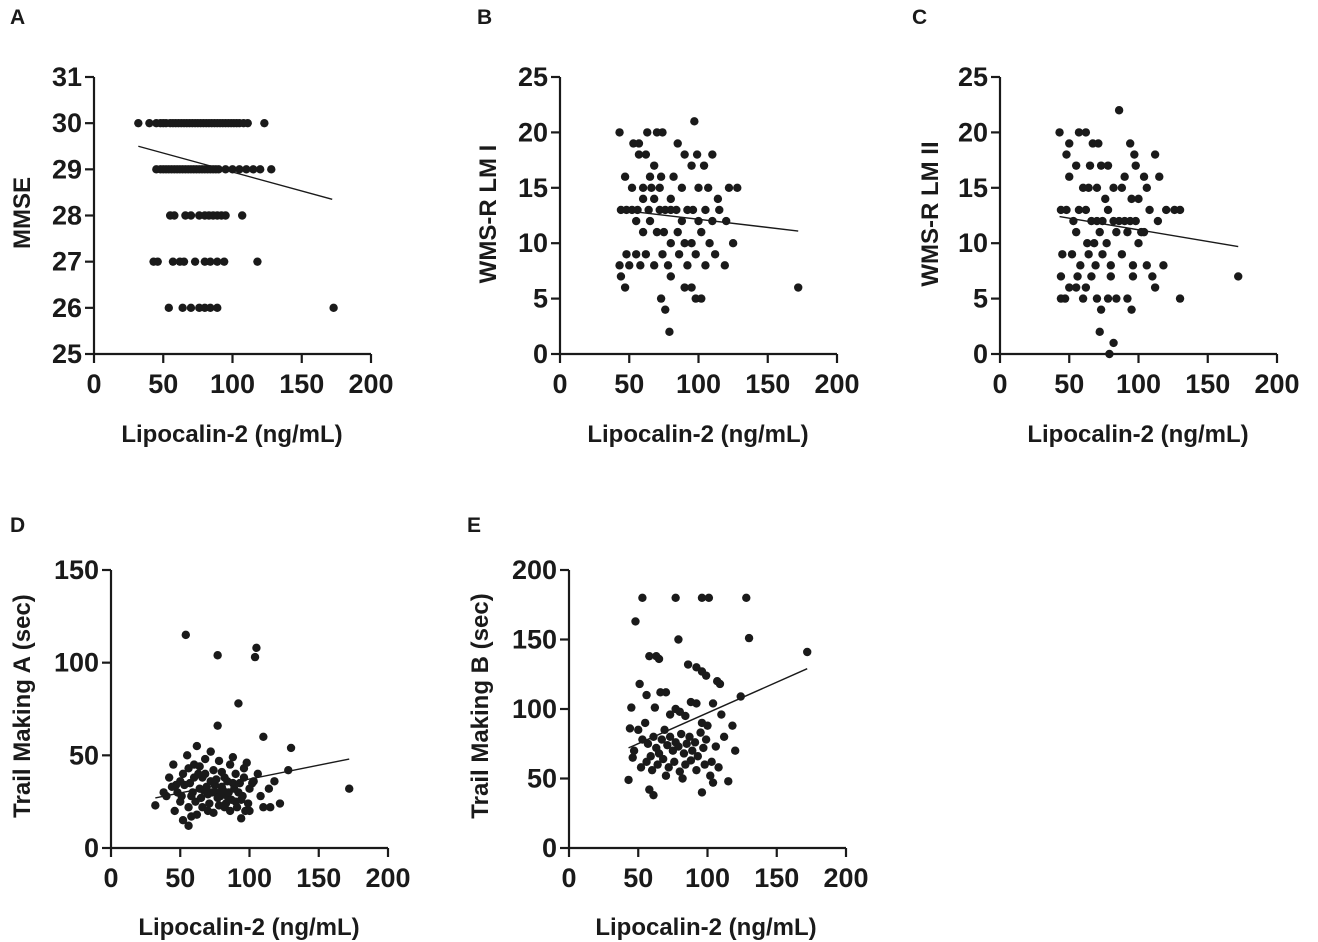 Image resolution: width=1318 pixels, height=942 pixels. What do you see at coordinates (534, 640) in the screenshot?
I see `panel-e-y-tick-label: 150` at bounding box center [534, 640].